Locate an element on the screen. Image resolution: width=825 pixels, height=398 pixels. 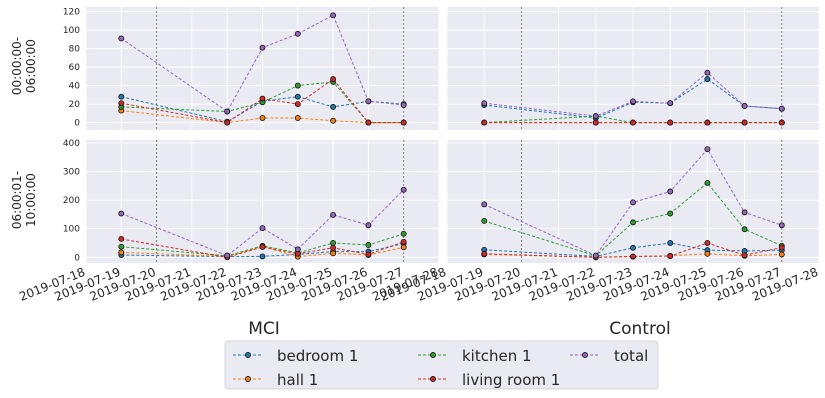
panel-mci-0: 0 20 40 60 80 100 120 is located at coordinates (251, 68).